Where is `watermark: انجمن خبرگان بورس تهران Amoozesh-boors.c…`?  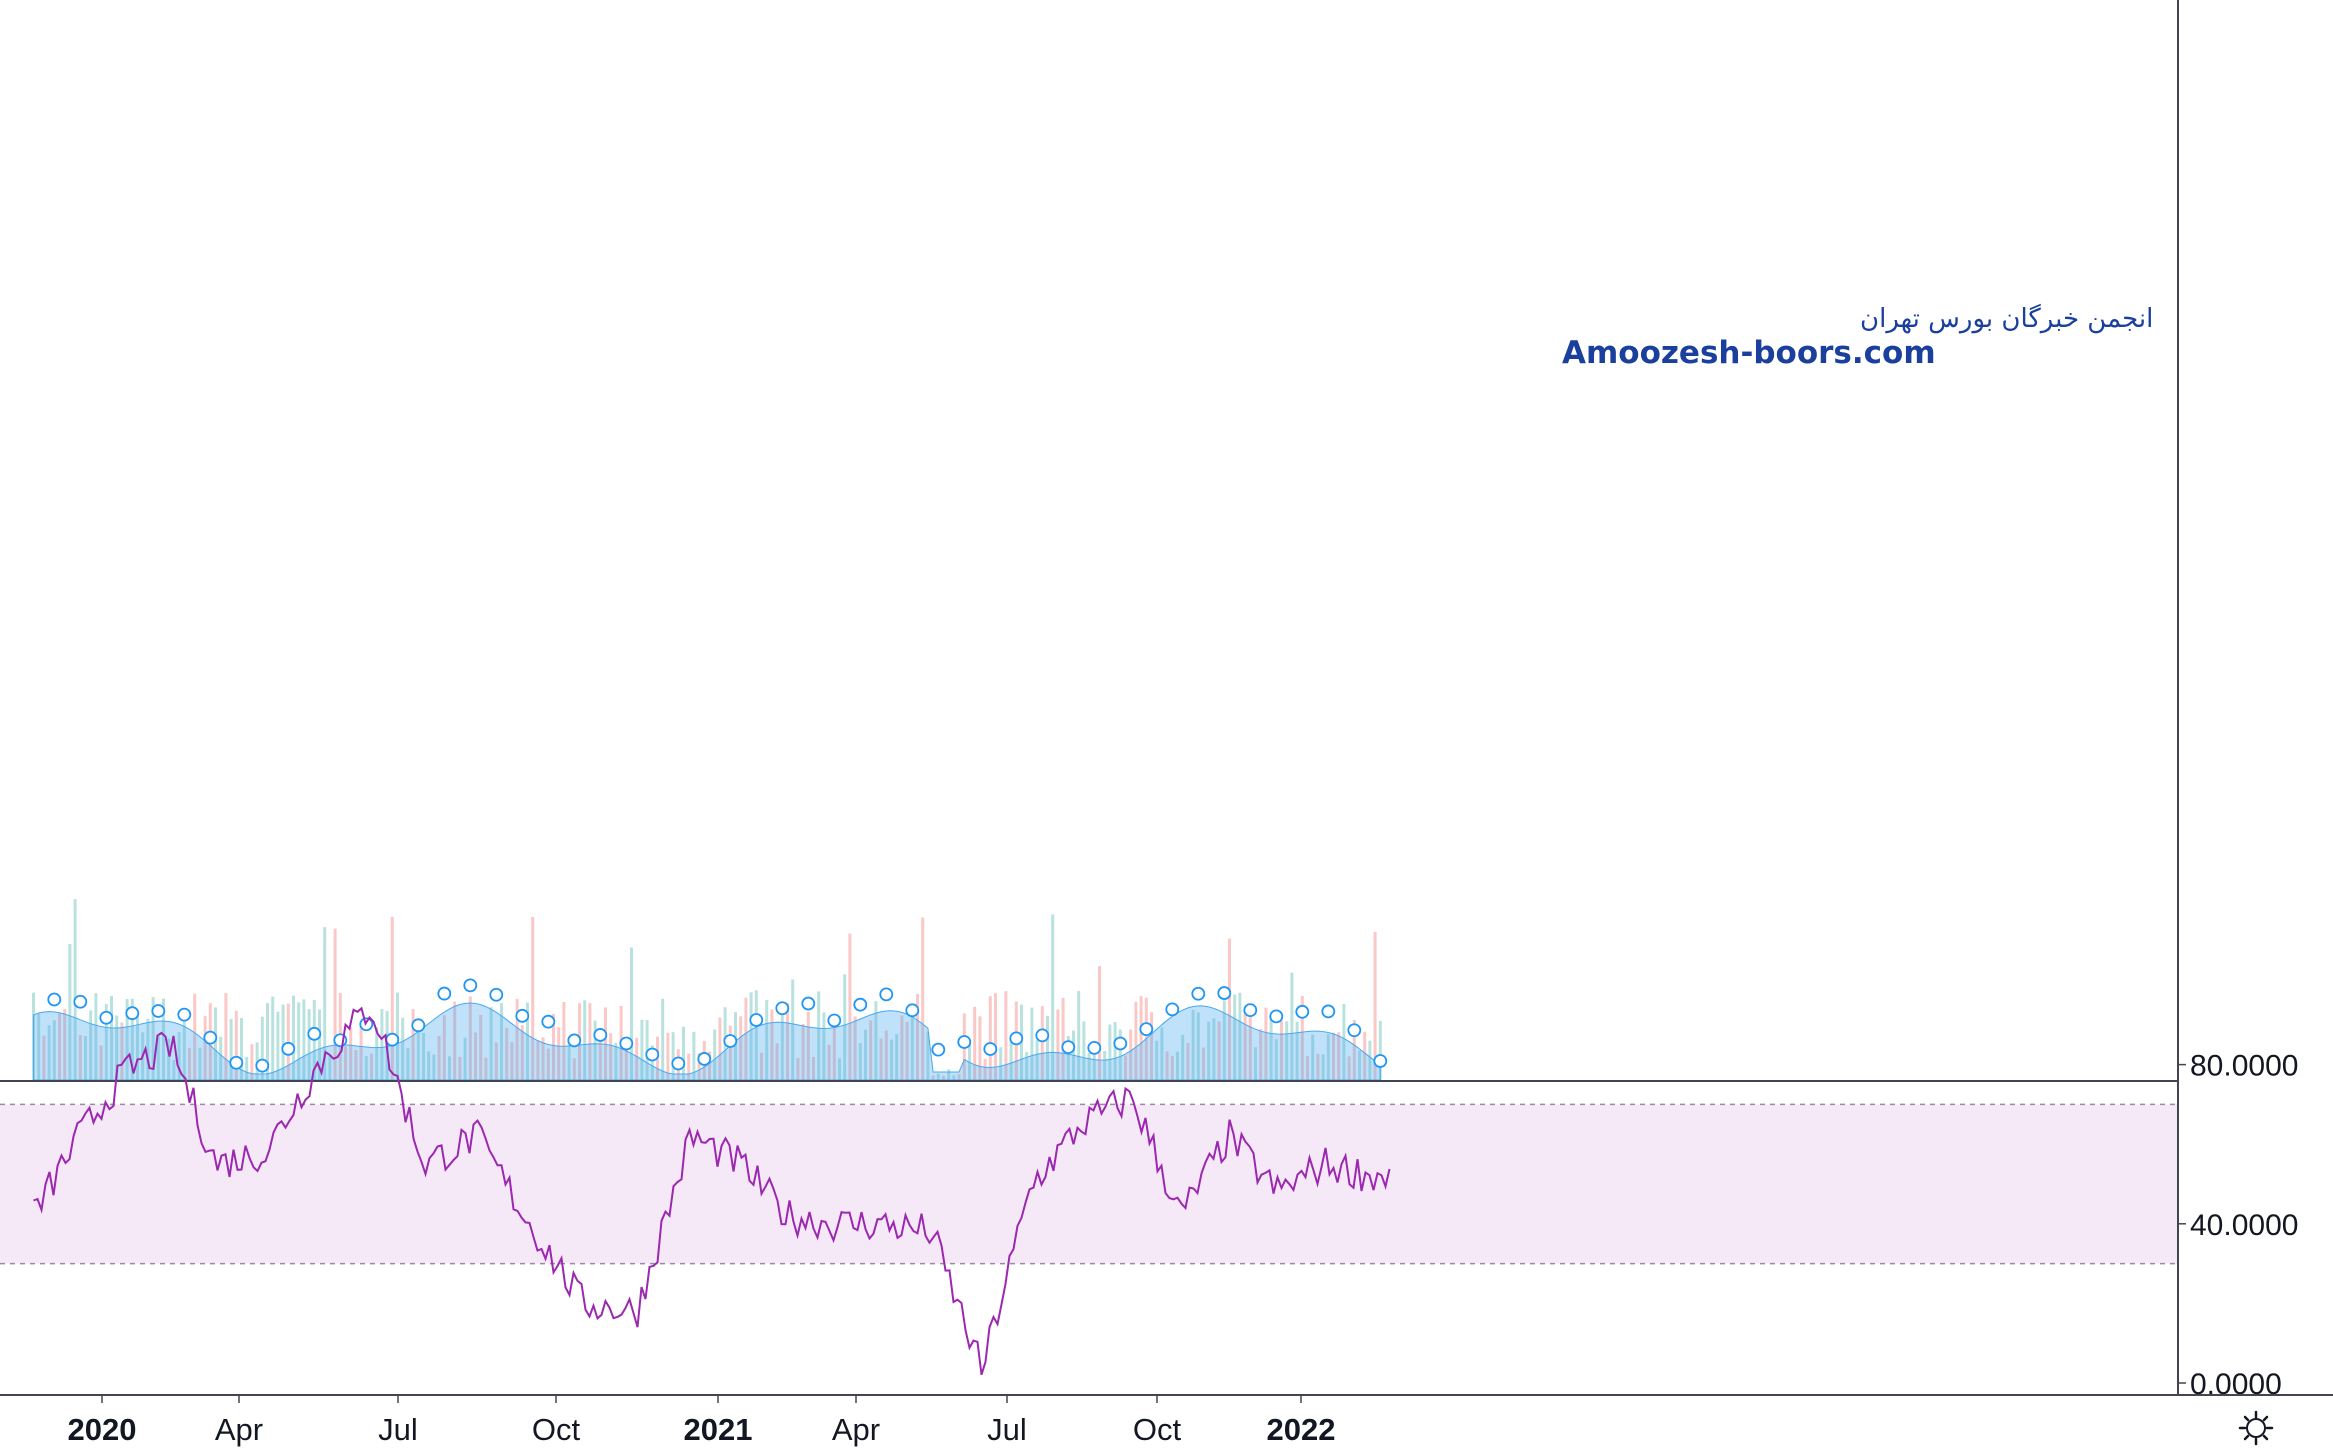 watermark: انجمن خبرگان بورس تهران Amoozesh-boors.c… is located at coordinates (1857, 337).